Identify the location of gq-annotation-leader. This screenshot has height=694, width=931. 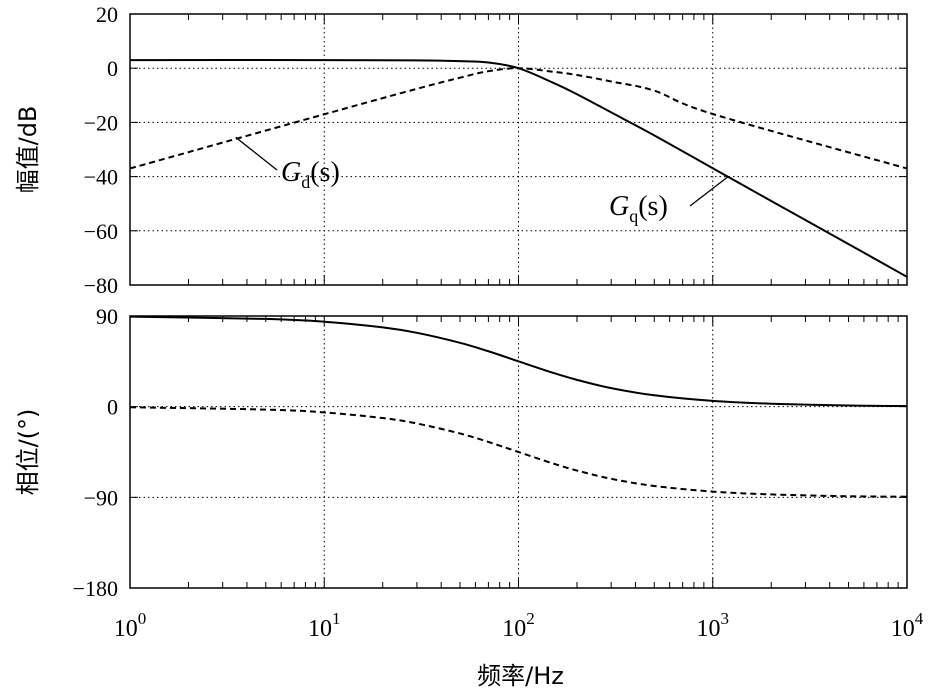
(709, 191).